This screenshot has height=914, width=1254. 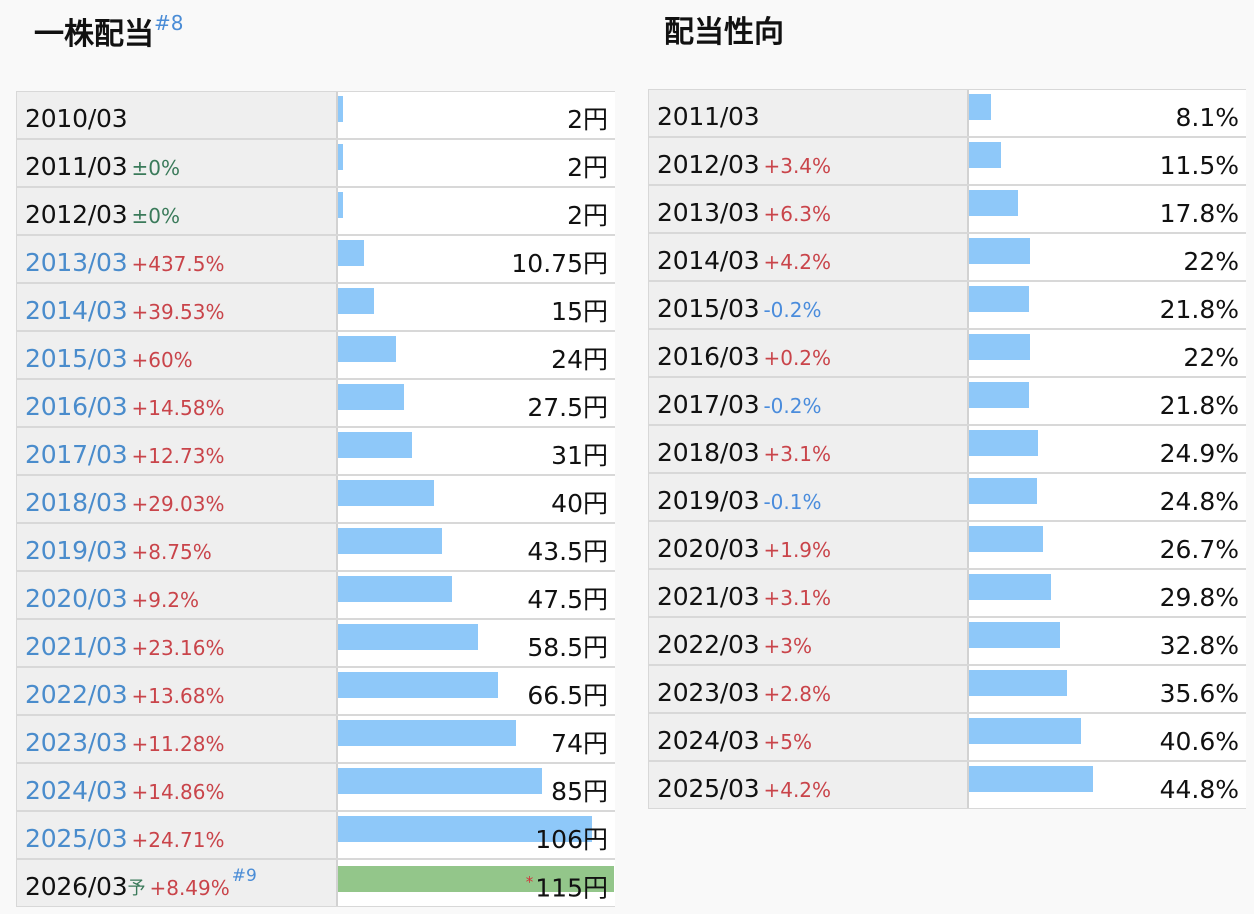 I want to click on row-label-cell: 2013/03 +6.3%, so click(x=809, y=209).